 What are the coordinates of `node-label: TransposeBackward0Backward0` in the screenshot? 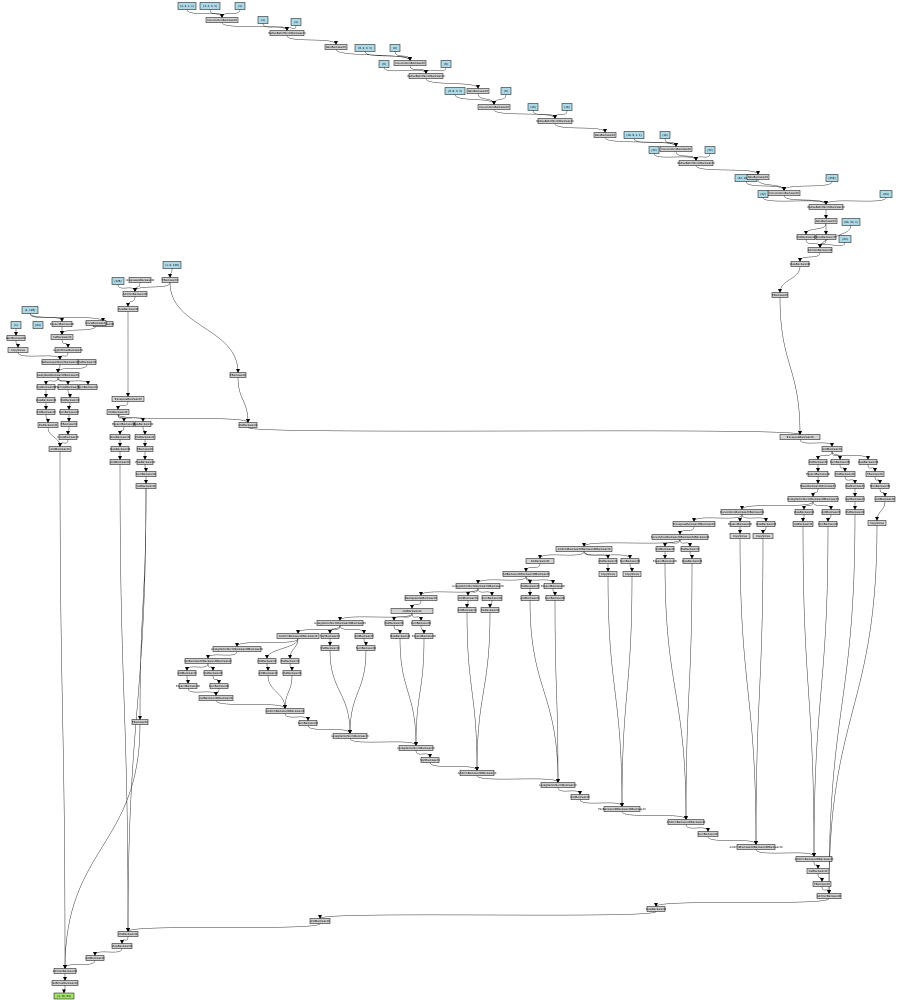 It's located at (694, 524).